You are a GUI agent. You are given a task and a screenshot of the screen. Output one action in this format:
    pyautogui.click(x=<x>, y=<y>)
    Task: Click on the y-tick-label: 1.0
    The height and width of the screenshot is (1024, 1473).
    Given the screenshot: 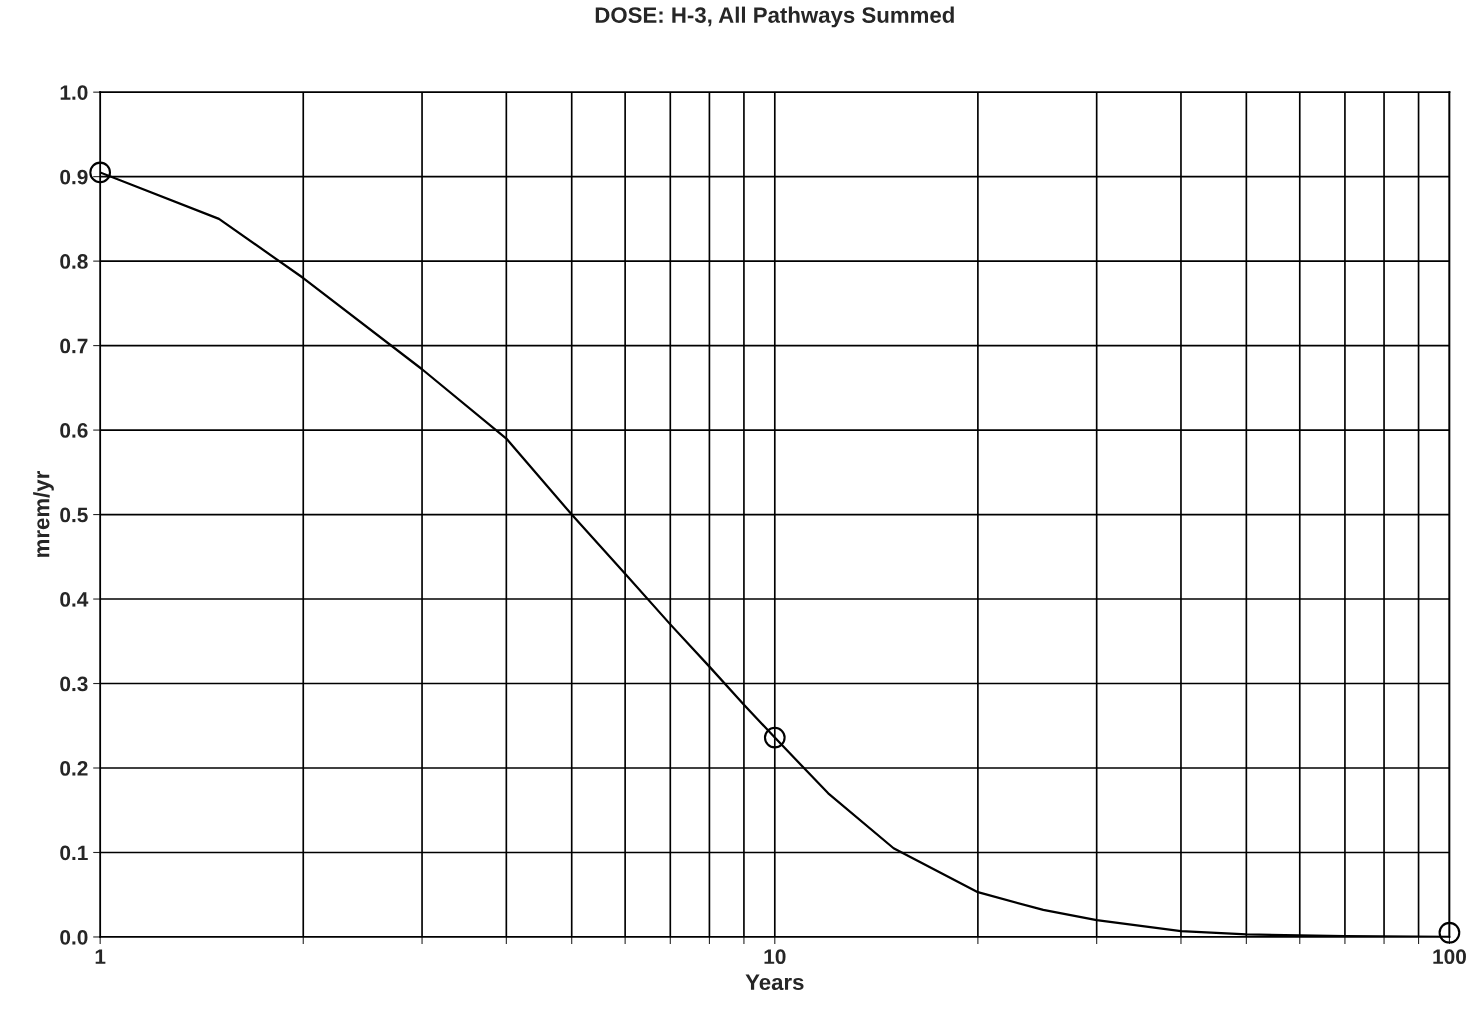 What is the action you would take?
    pyautogui.click(x=74, y=92)
    